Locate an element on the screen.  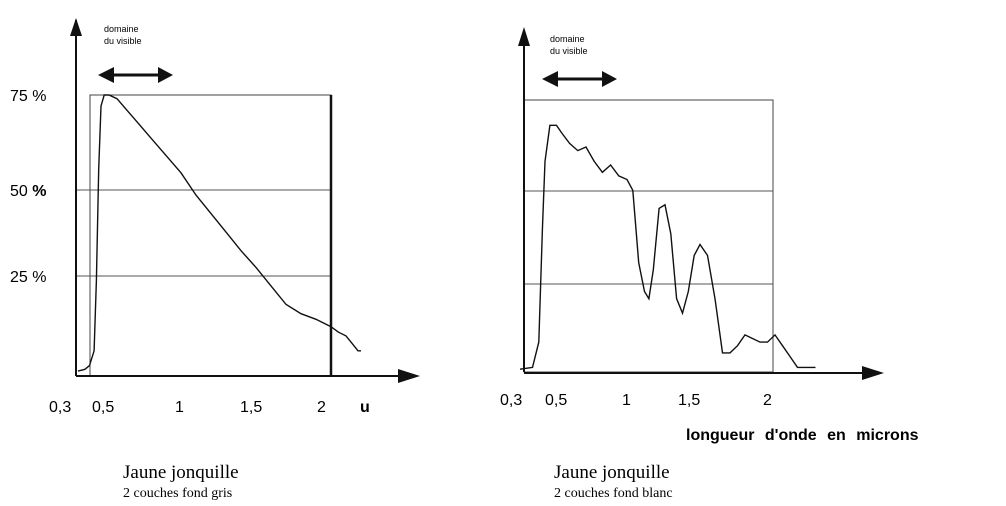
chart-right-series-line is located at coordinates (667, 247).